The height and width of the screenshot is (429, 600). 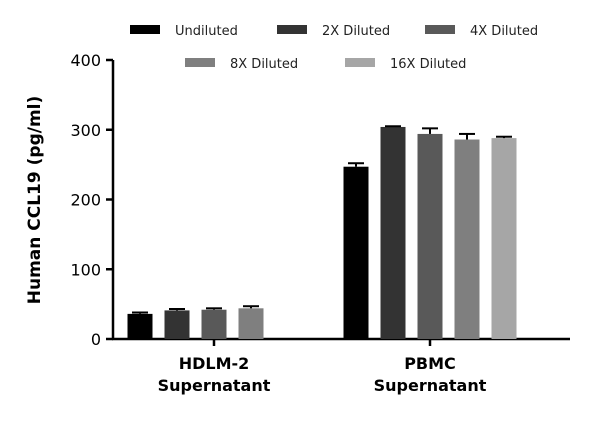 I want to click on x-tick-label: HDLM-2, so click(x=214, y=363).